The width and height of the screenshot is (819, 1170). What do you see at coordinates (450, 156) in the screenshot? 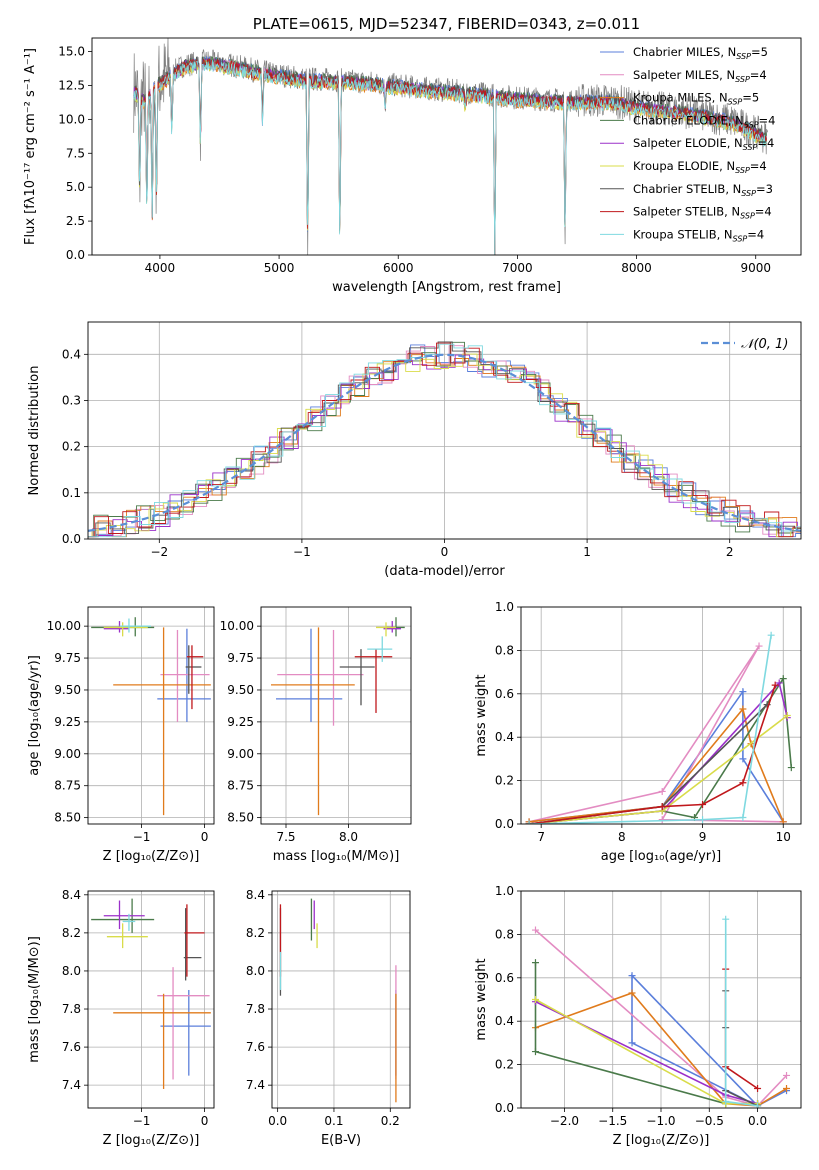
I see `spectrum-model-line` at bounding box center [450, 156].